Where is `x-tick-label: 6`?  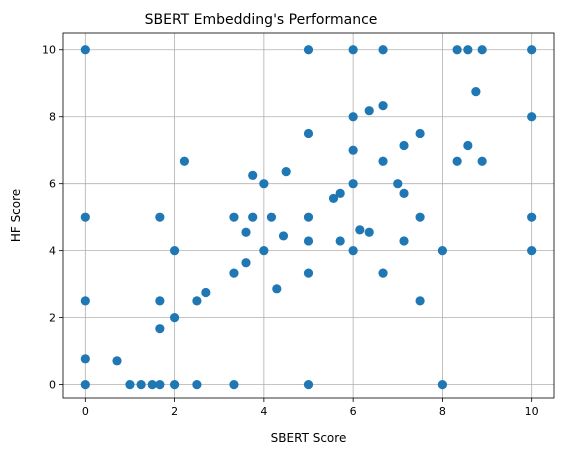 x-tick-label: 6 is located at coordinates (353, 411).